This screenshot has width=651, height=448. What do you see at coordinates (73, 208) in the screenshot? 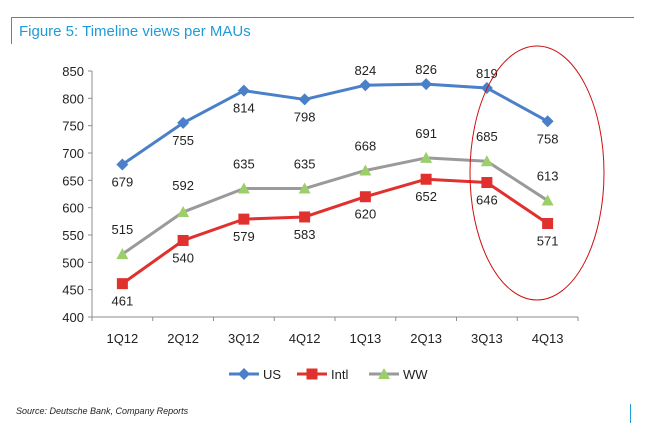
I see `y-tick-label: 600` at bounding box center [73, 208].